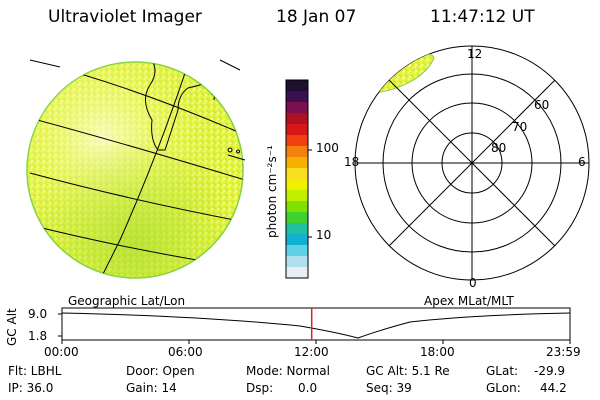 The width and height of the screenshot is (600, 400). I want to click on filter-status: Flt: LBHL, so click(35, 371).